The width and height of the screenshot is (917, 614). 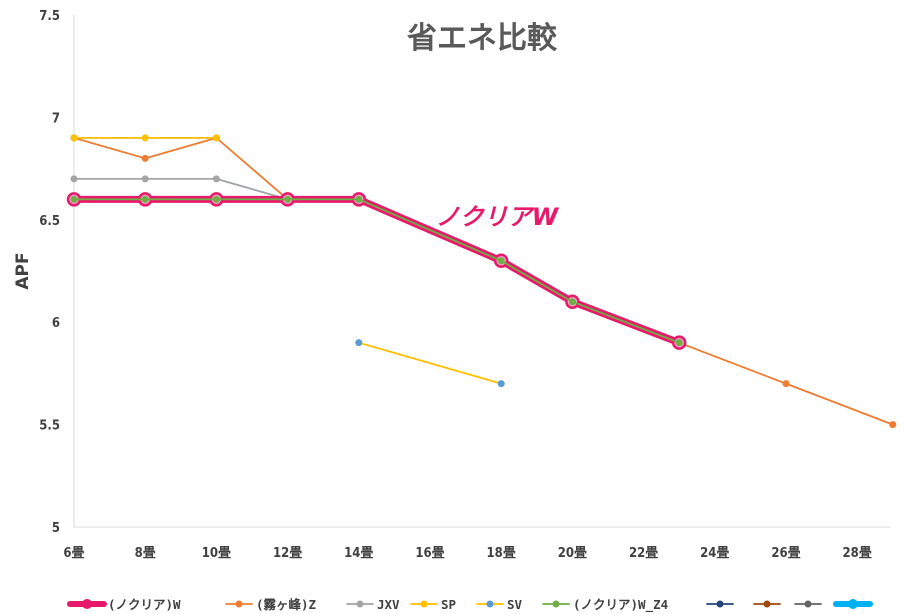 I want to click on y-axis-title: APF, so click(x=23, y=270).